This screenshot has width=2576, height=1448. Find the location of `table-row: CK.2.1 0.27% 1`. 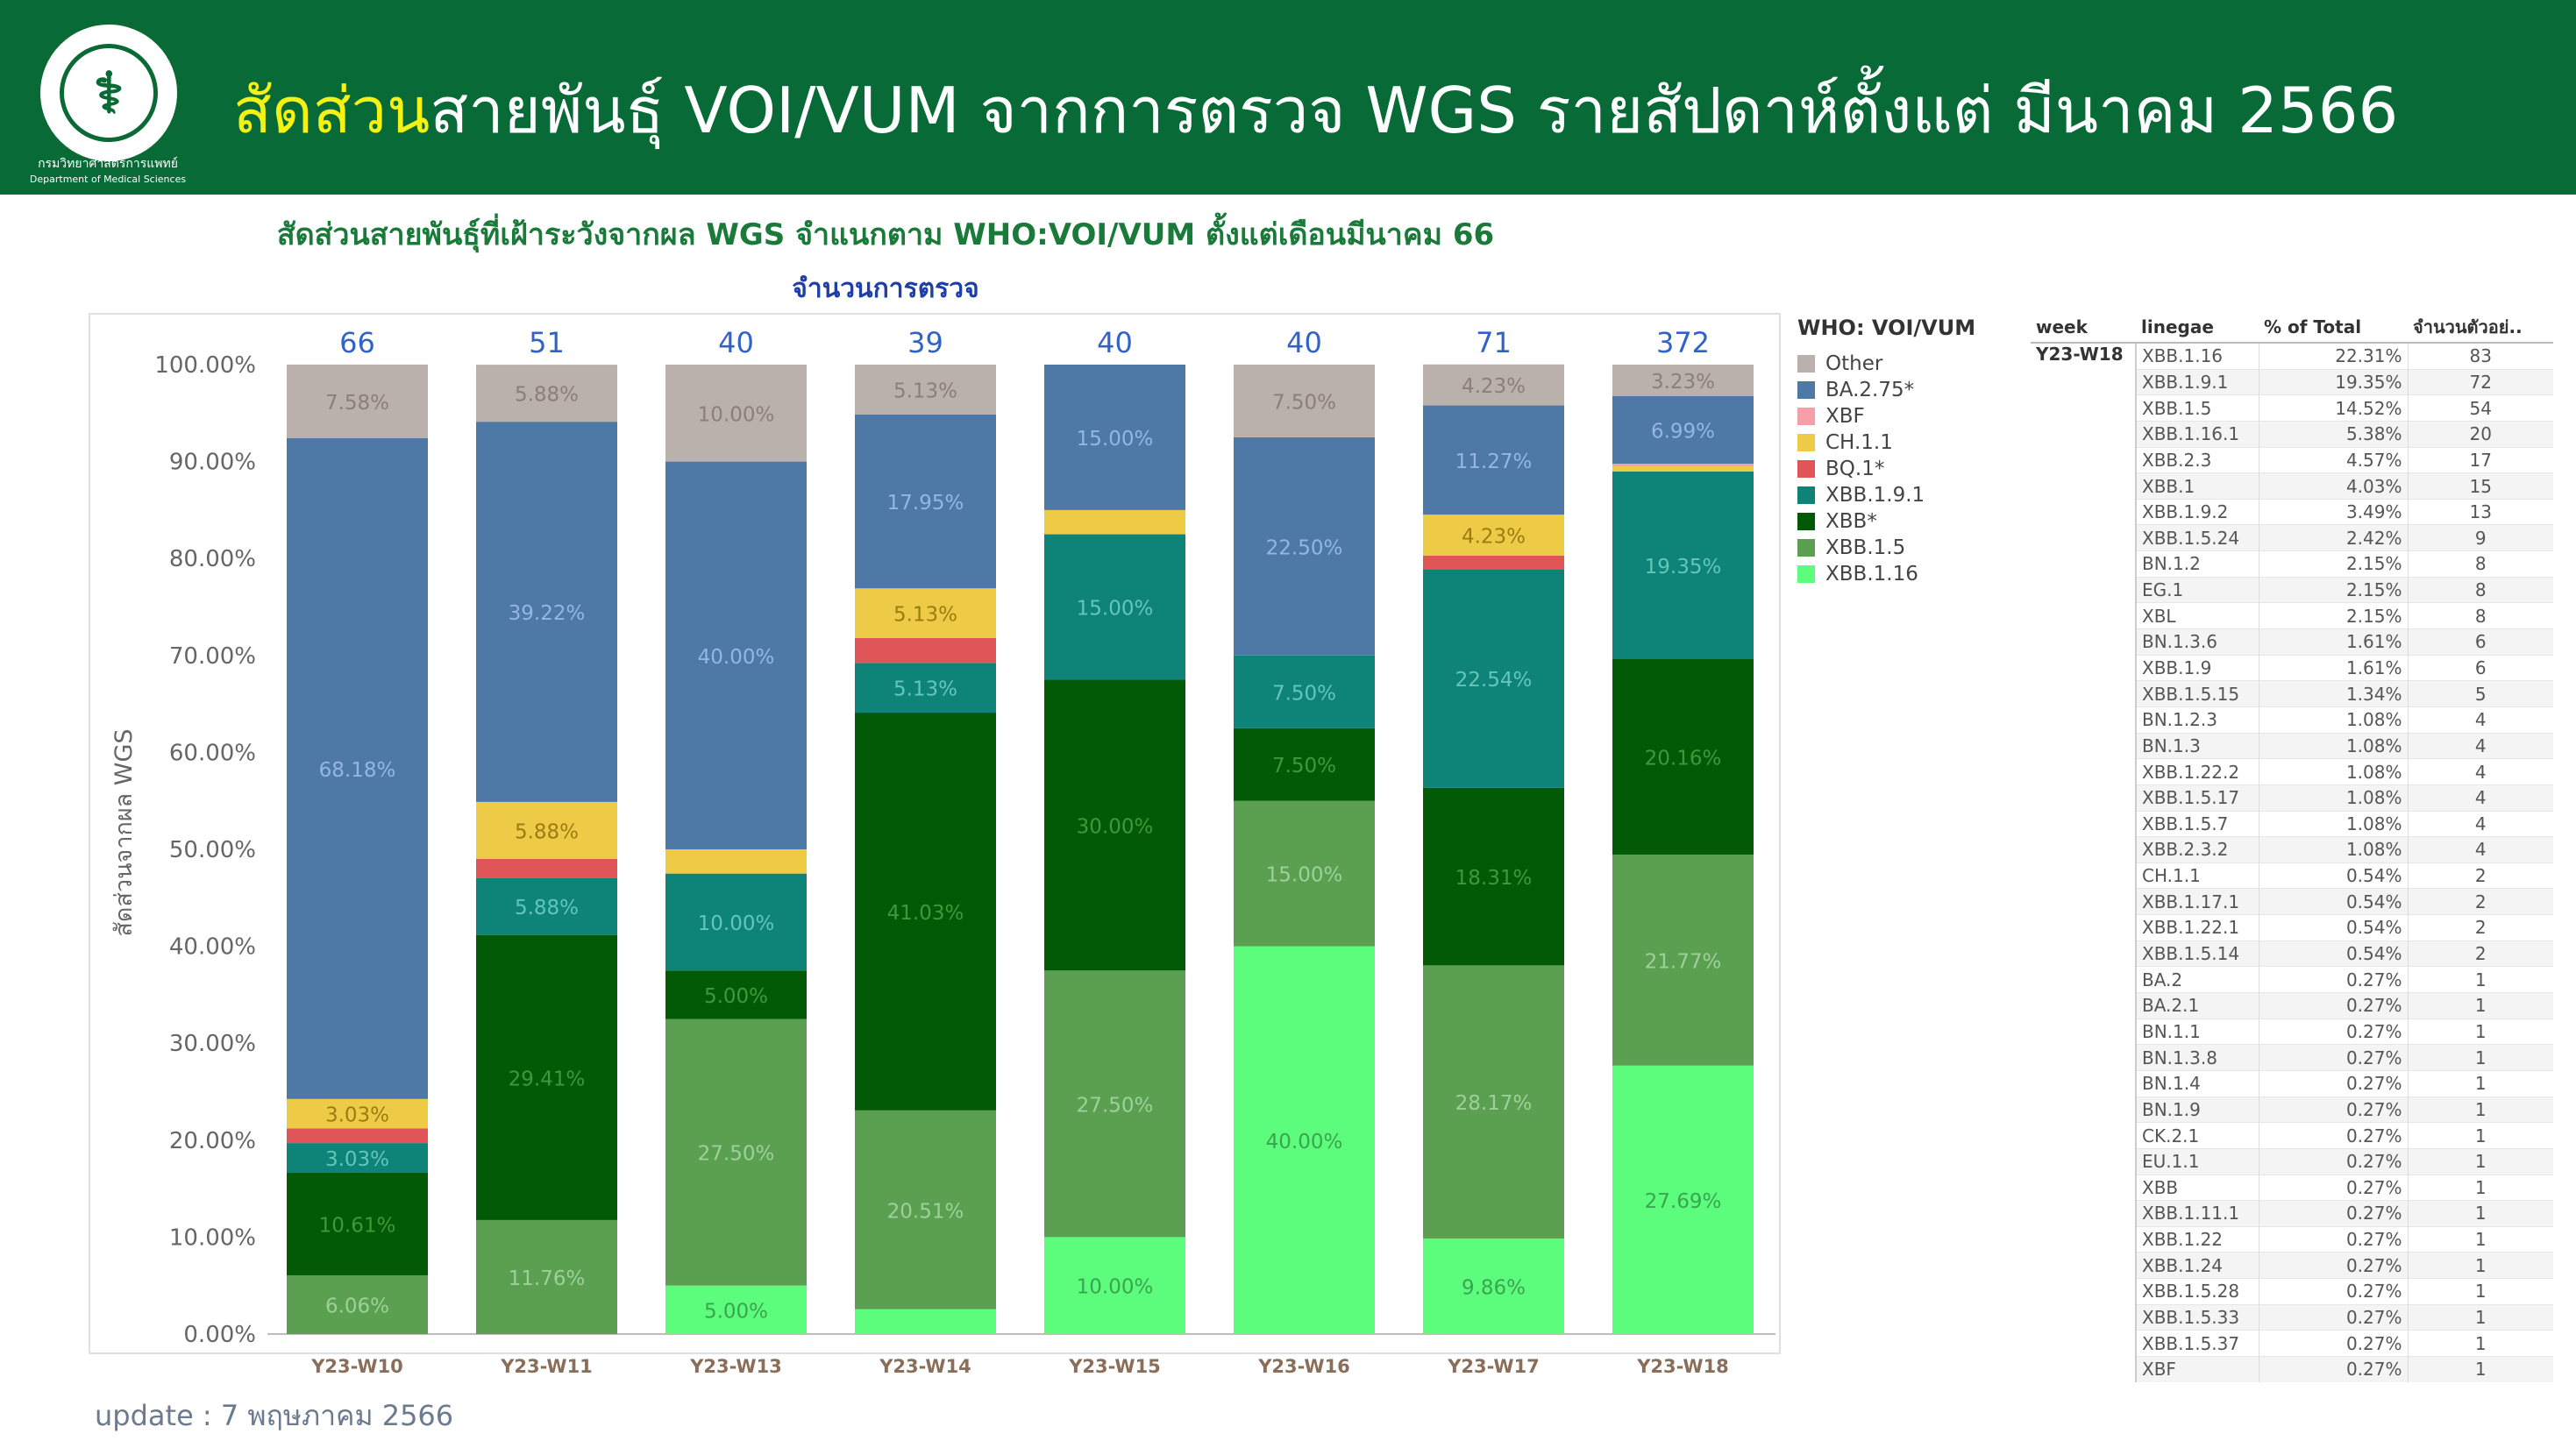

table-row: CK.2.1 0.27% 1 is located at coordinates (2292, 1135).